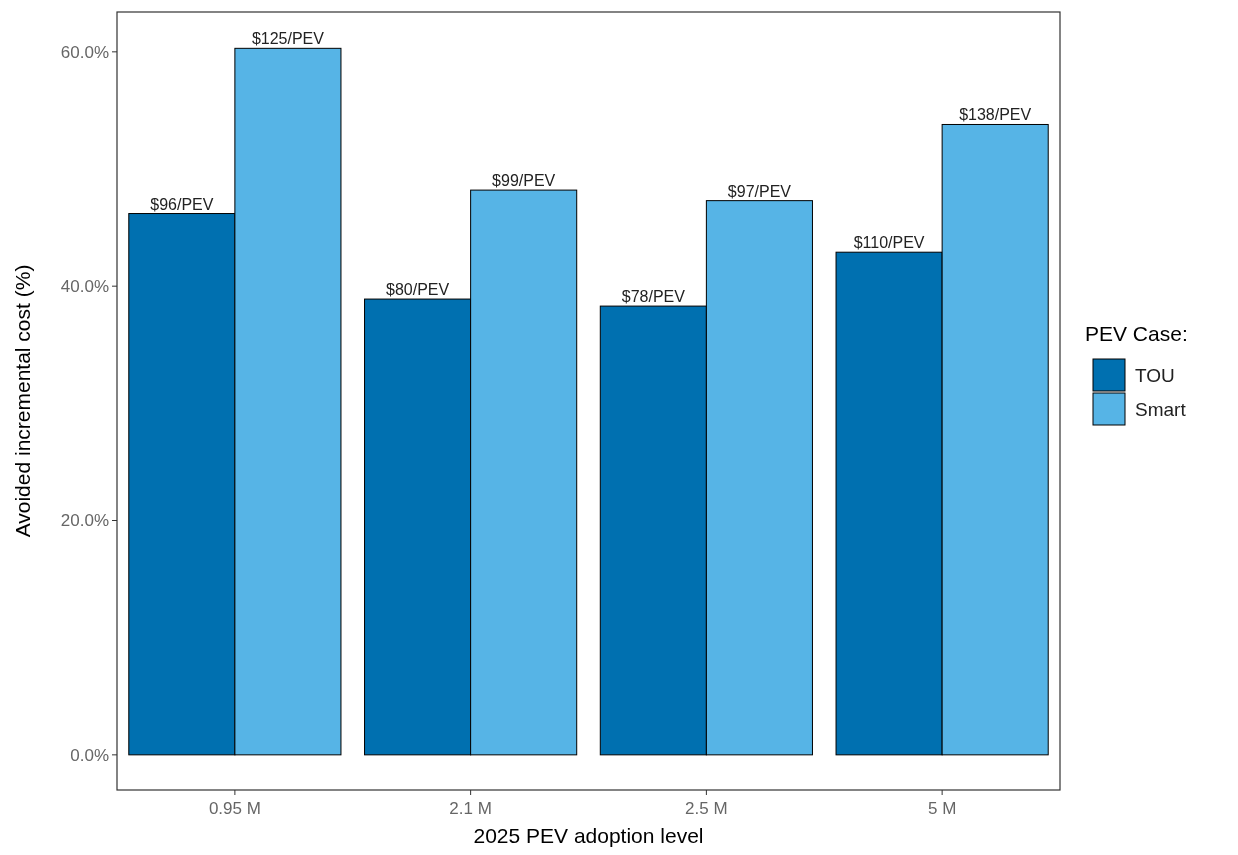 The width and height of the screenshot is (1238, 855). I want to click on x-tick-label: 0.95 M, so click(234, 808).